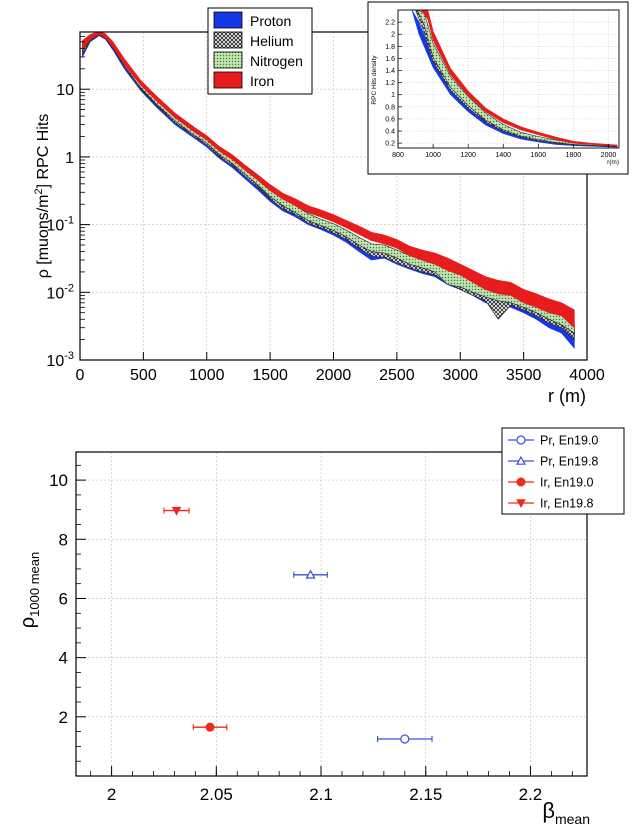 The width and height of the screenshot is (632, 840). I want to click on main-y-tick-label: 1, so click(69, 158).